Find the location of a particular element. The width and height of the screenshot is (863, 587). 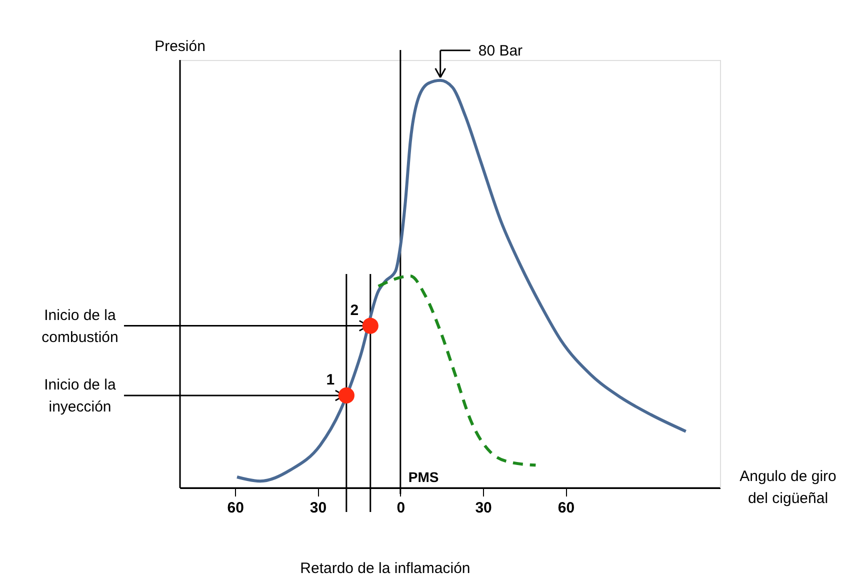

ref-line-label: PMS is located at coordinates (423, 477).